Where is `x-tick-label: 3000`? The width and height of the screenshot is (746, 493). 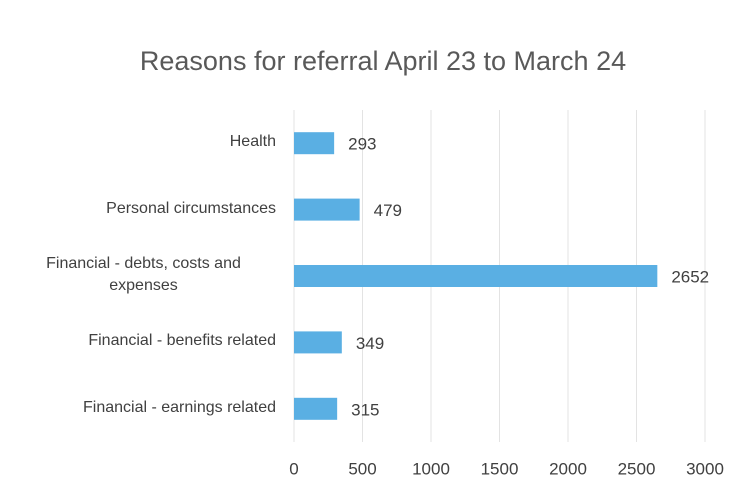 x-tick-label: 3000 is located at coordinates (705, 468).